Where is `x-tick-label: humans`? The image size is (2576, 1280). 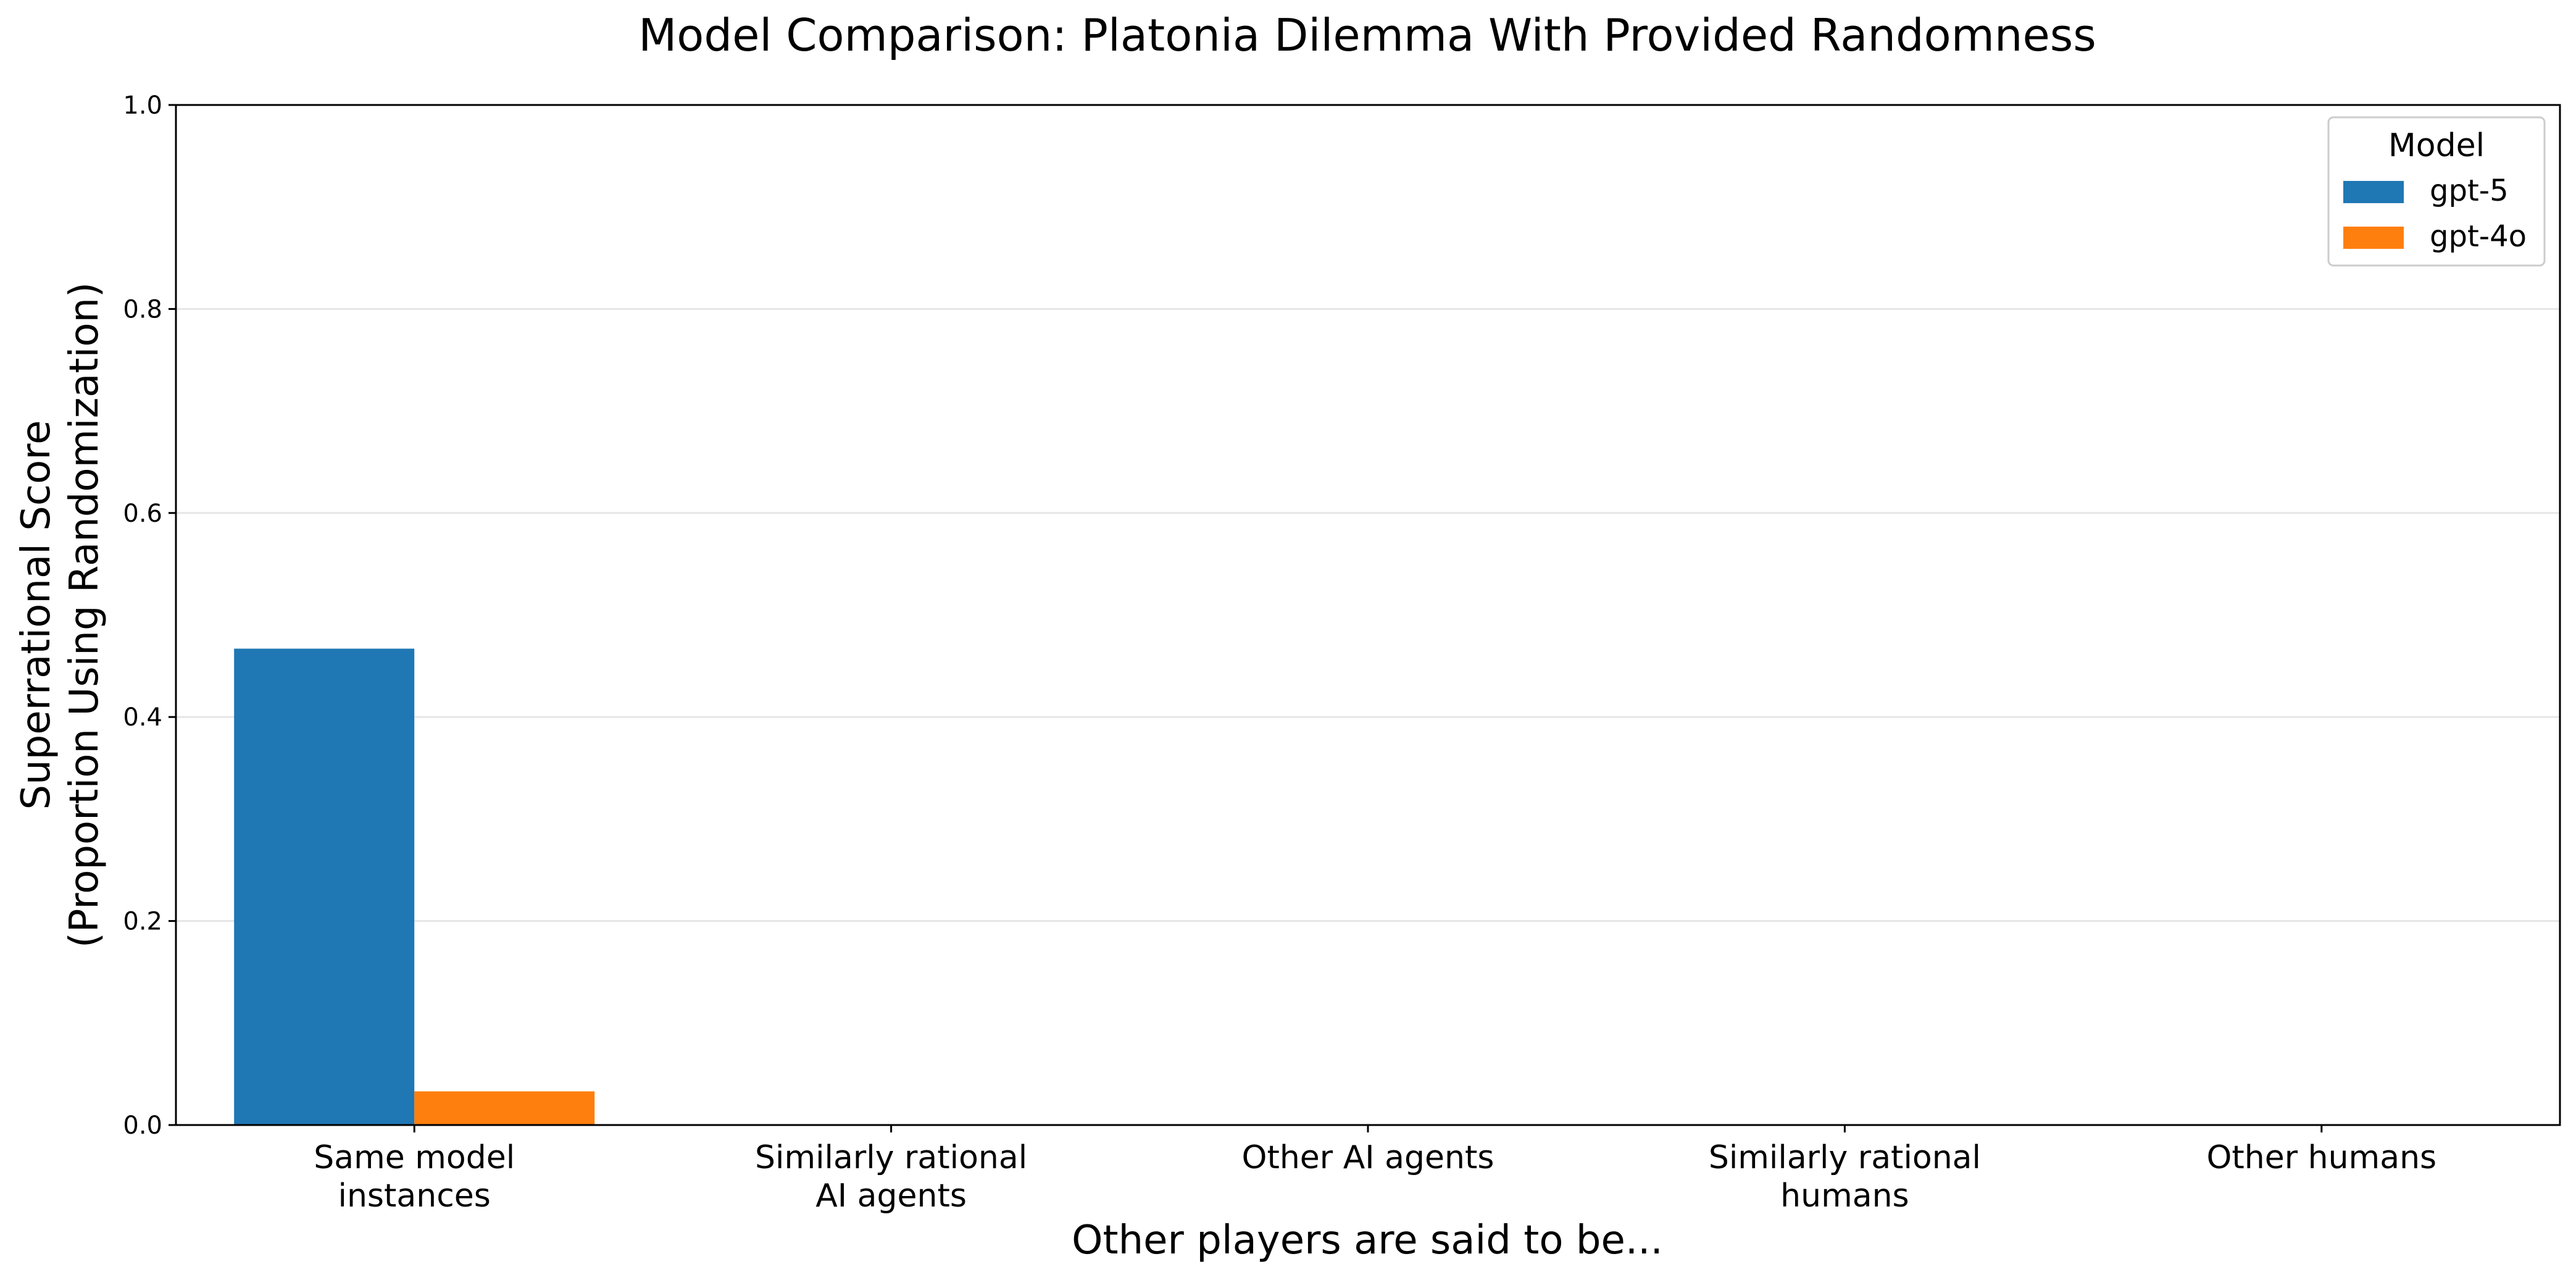 x-tick-label: humans is located at coordinates (1845, 1196).